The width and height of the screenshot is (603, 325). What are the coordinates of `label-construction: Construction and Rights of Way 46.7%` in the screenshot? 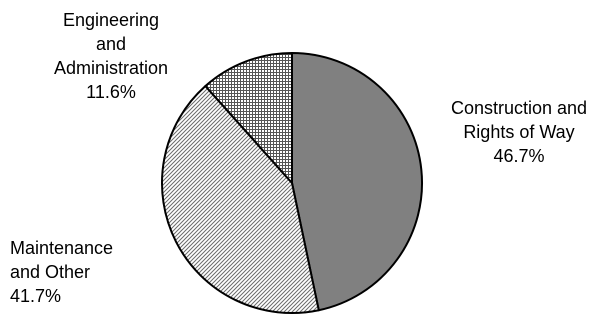 It's located at (519, 132).